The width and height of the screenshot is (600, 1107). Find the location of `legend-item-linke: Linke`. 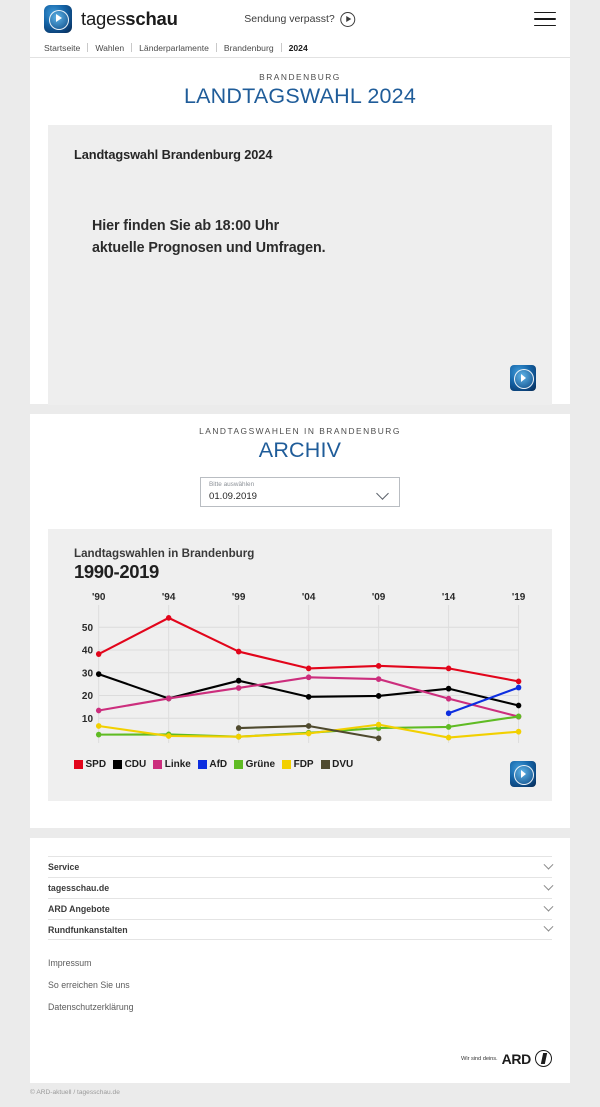

legend-item-linke: Linke is located at coordinates (172, 764).